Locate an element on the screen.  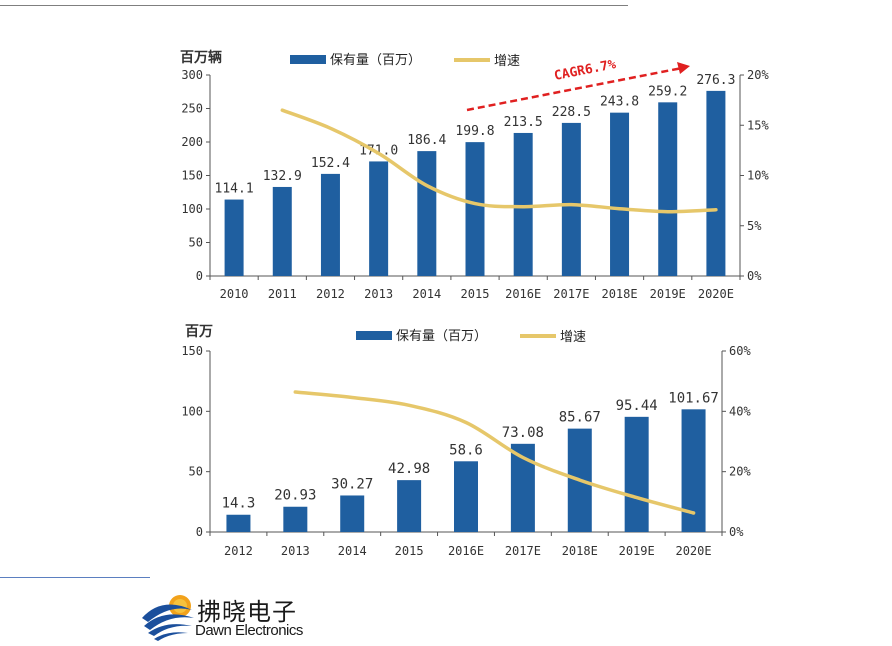
data-label: 101.67 is located at coordinates (693, 398).